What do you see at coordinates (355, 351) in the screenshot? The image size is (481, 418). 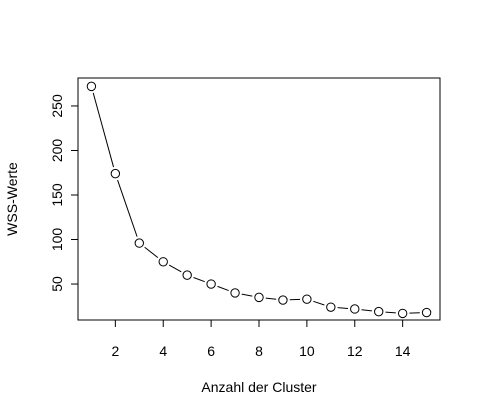 I see `x-tick-label: 12` at bounding box center [355, 351].